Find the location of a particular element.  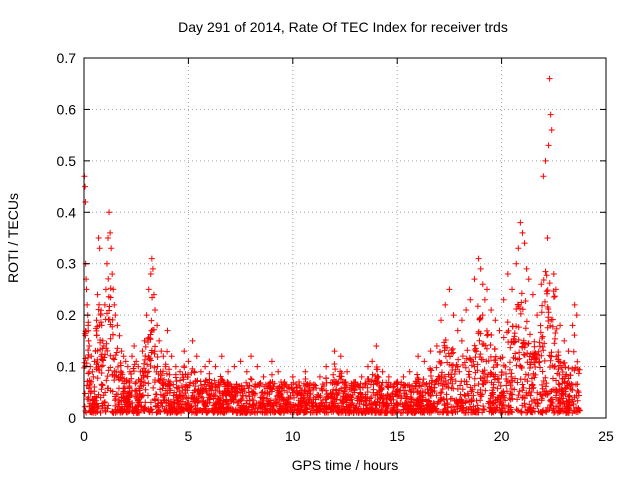

y-tick-label: 0.6 is located at coordinates (67, 109).